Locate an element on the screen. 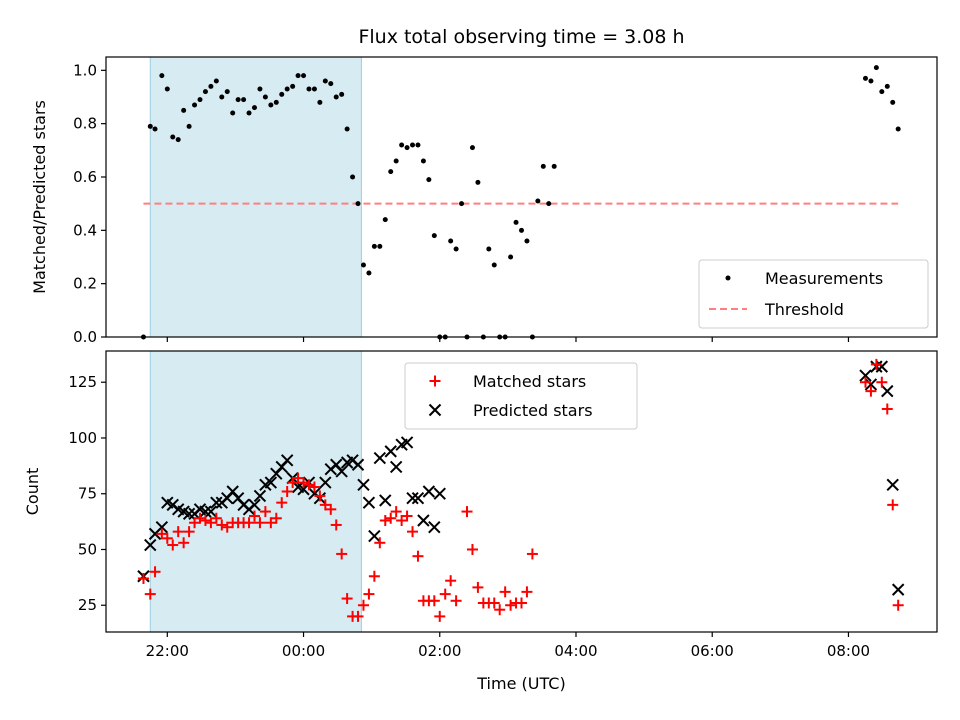 Image resolution: width=960 pixels, height=720 pixels. ratio-legend: Measurements Threshold is located at coordinates (813, 294).